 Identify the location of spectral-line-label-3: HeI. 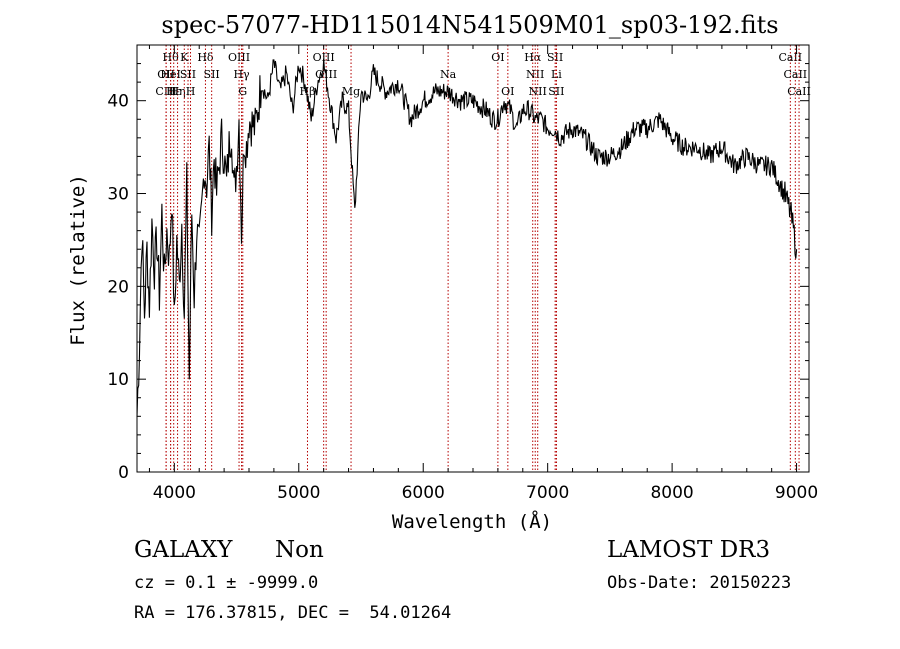
(170, 74).